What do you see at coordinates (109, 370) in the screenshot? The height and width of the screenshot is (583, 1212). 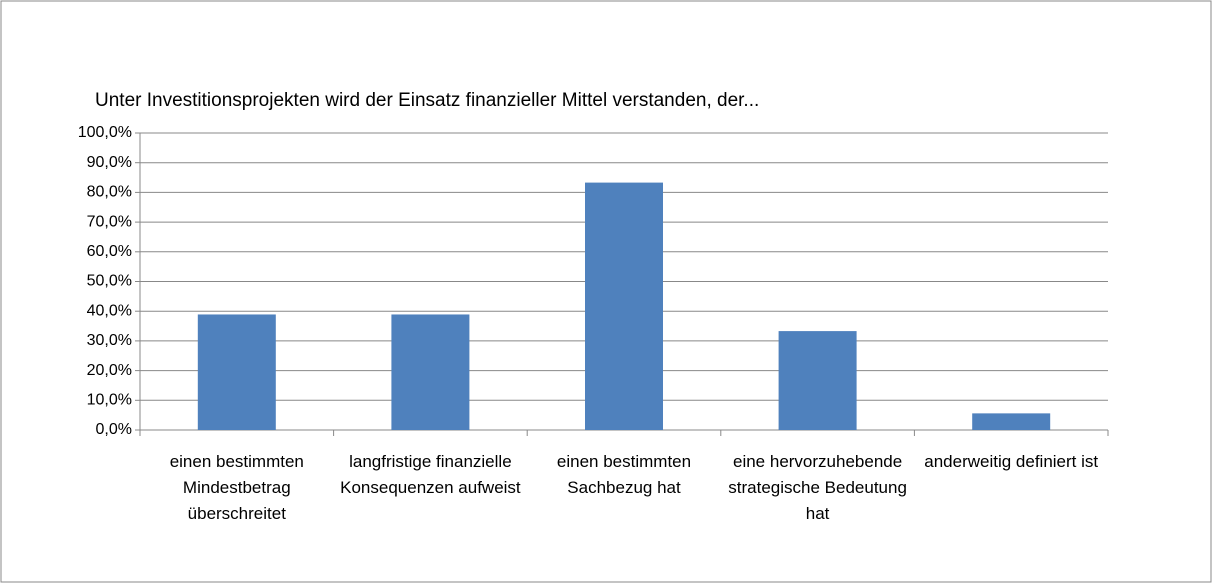 I see `y-tick-label: 20,0%` at bounding box center [109, 370].